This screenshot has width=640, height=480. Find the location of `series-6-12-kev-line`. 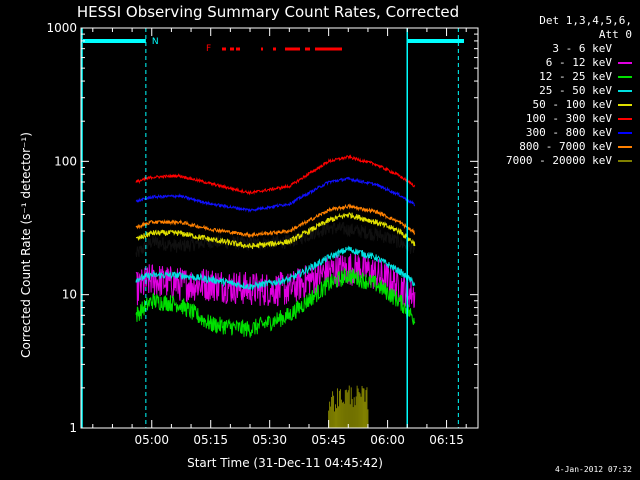

series-6-12-kev-line is located at coordinates (275, 279).